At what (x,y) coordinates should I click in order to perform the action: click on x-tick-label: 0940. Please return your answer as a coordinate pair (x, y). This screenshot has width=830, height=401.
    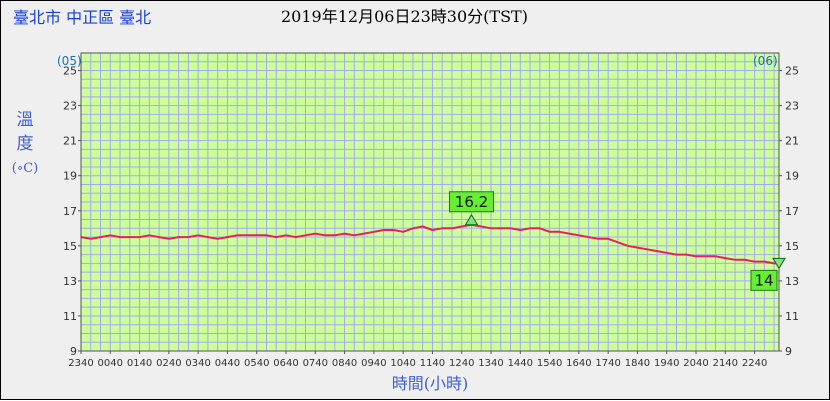
    Looking at the image, I should click on (373, 363).